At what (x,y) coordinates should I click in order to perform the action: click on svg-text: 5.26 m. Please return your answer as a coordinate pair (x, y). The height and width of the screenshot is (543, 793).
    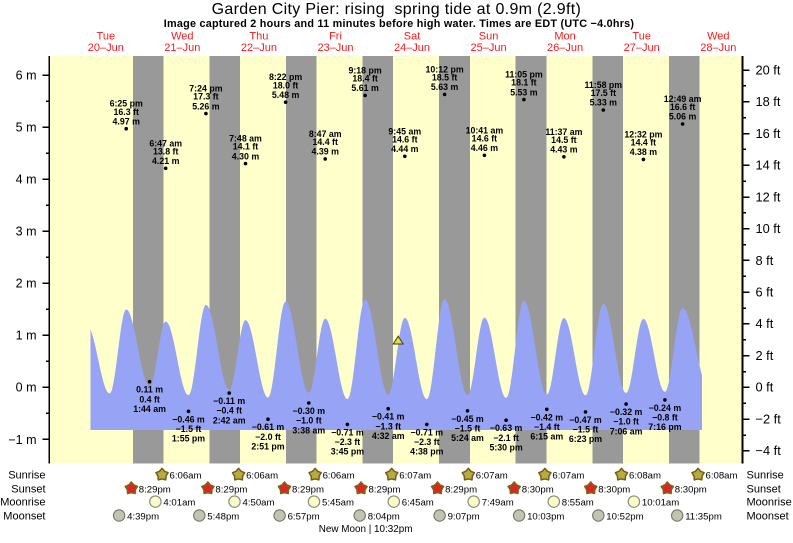
    Looking at the image, I should click on (206, 106).